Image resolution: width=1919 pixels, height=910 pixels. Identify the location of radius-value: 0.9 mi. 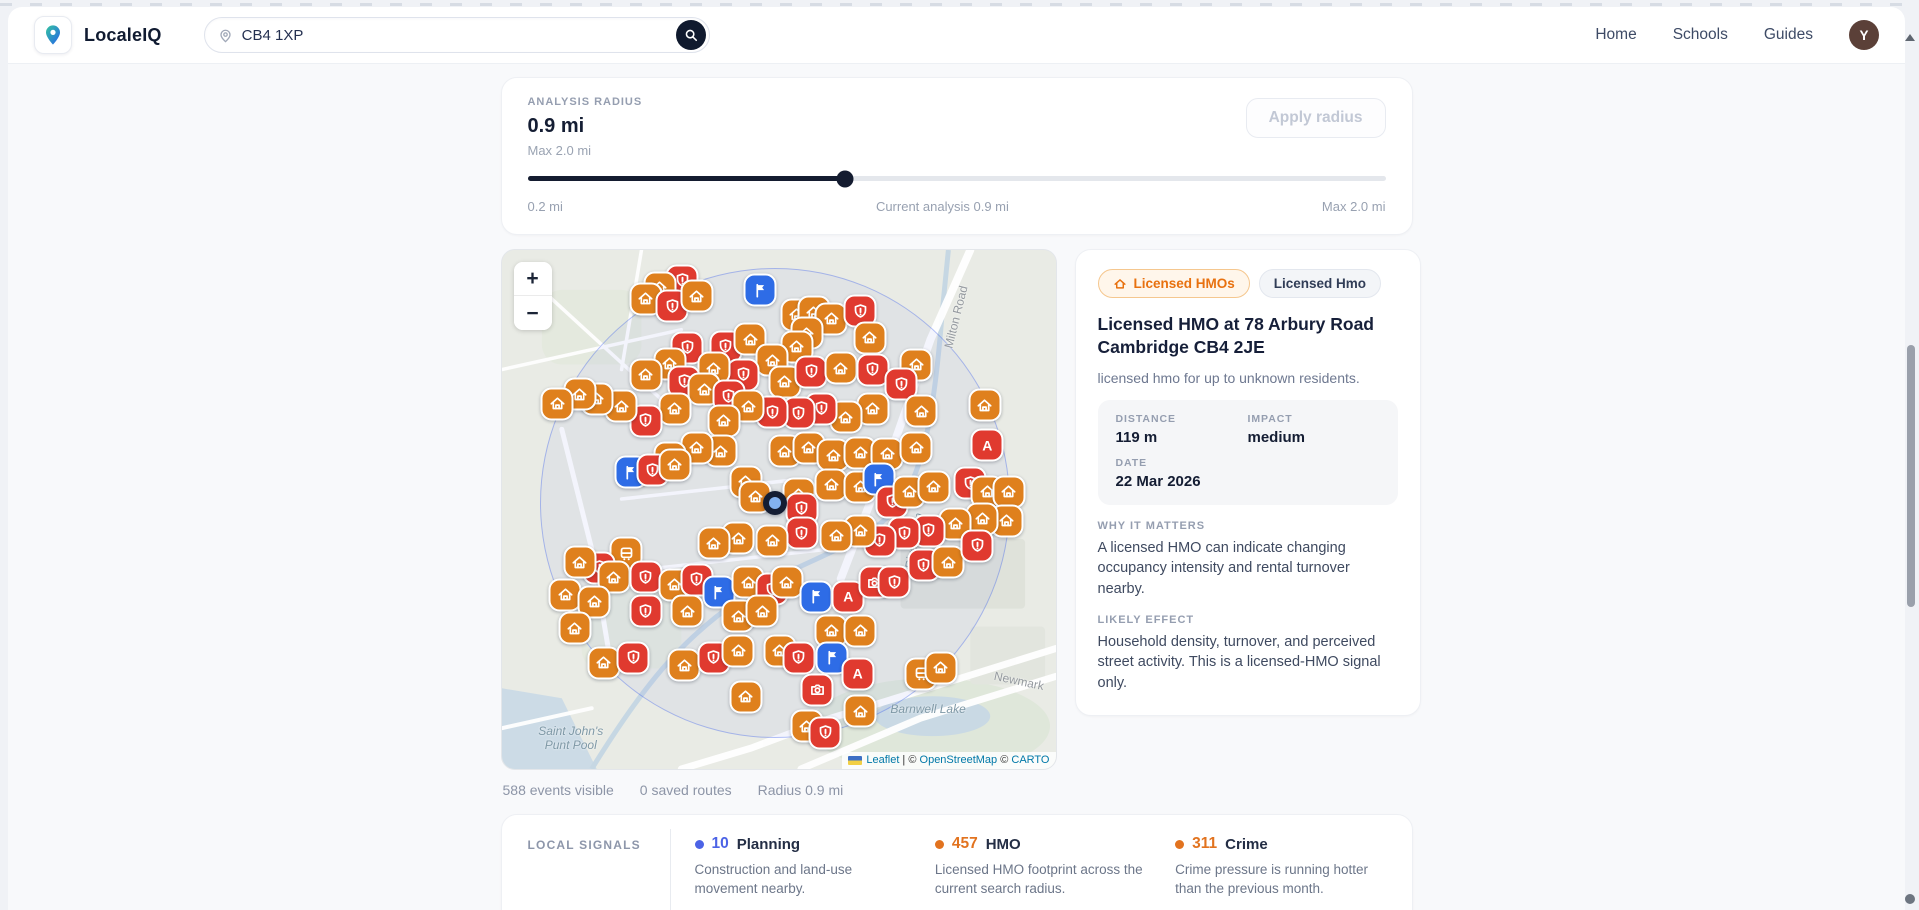
(556, 126).